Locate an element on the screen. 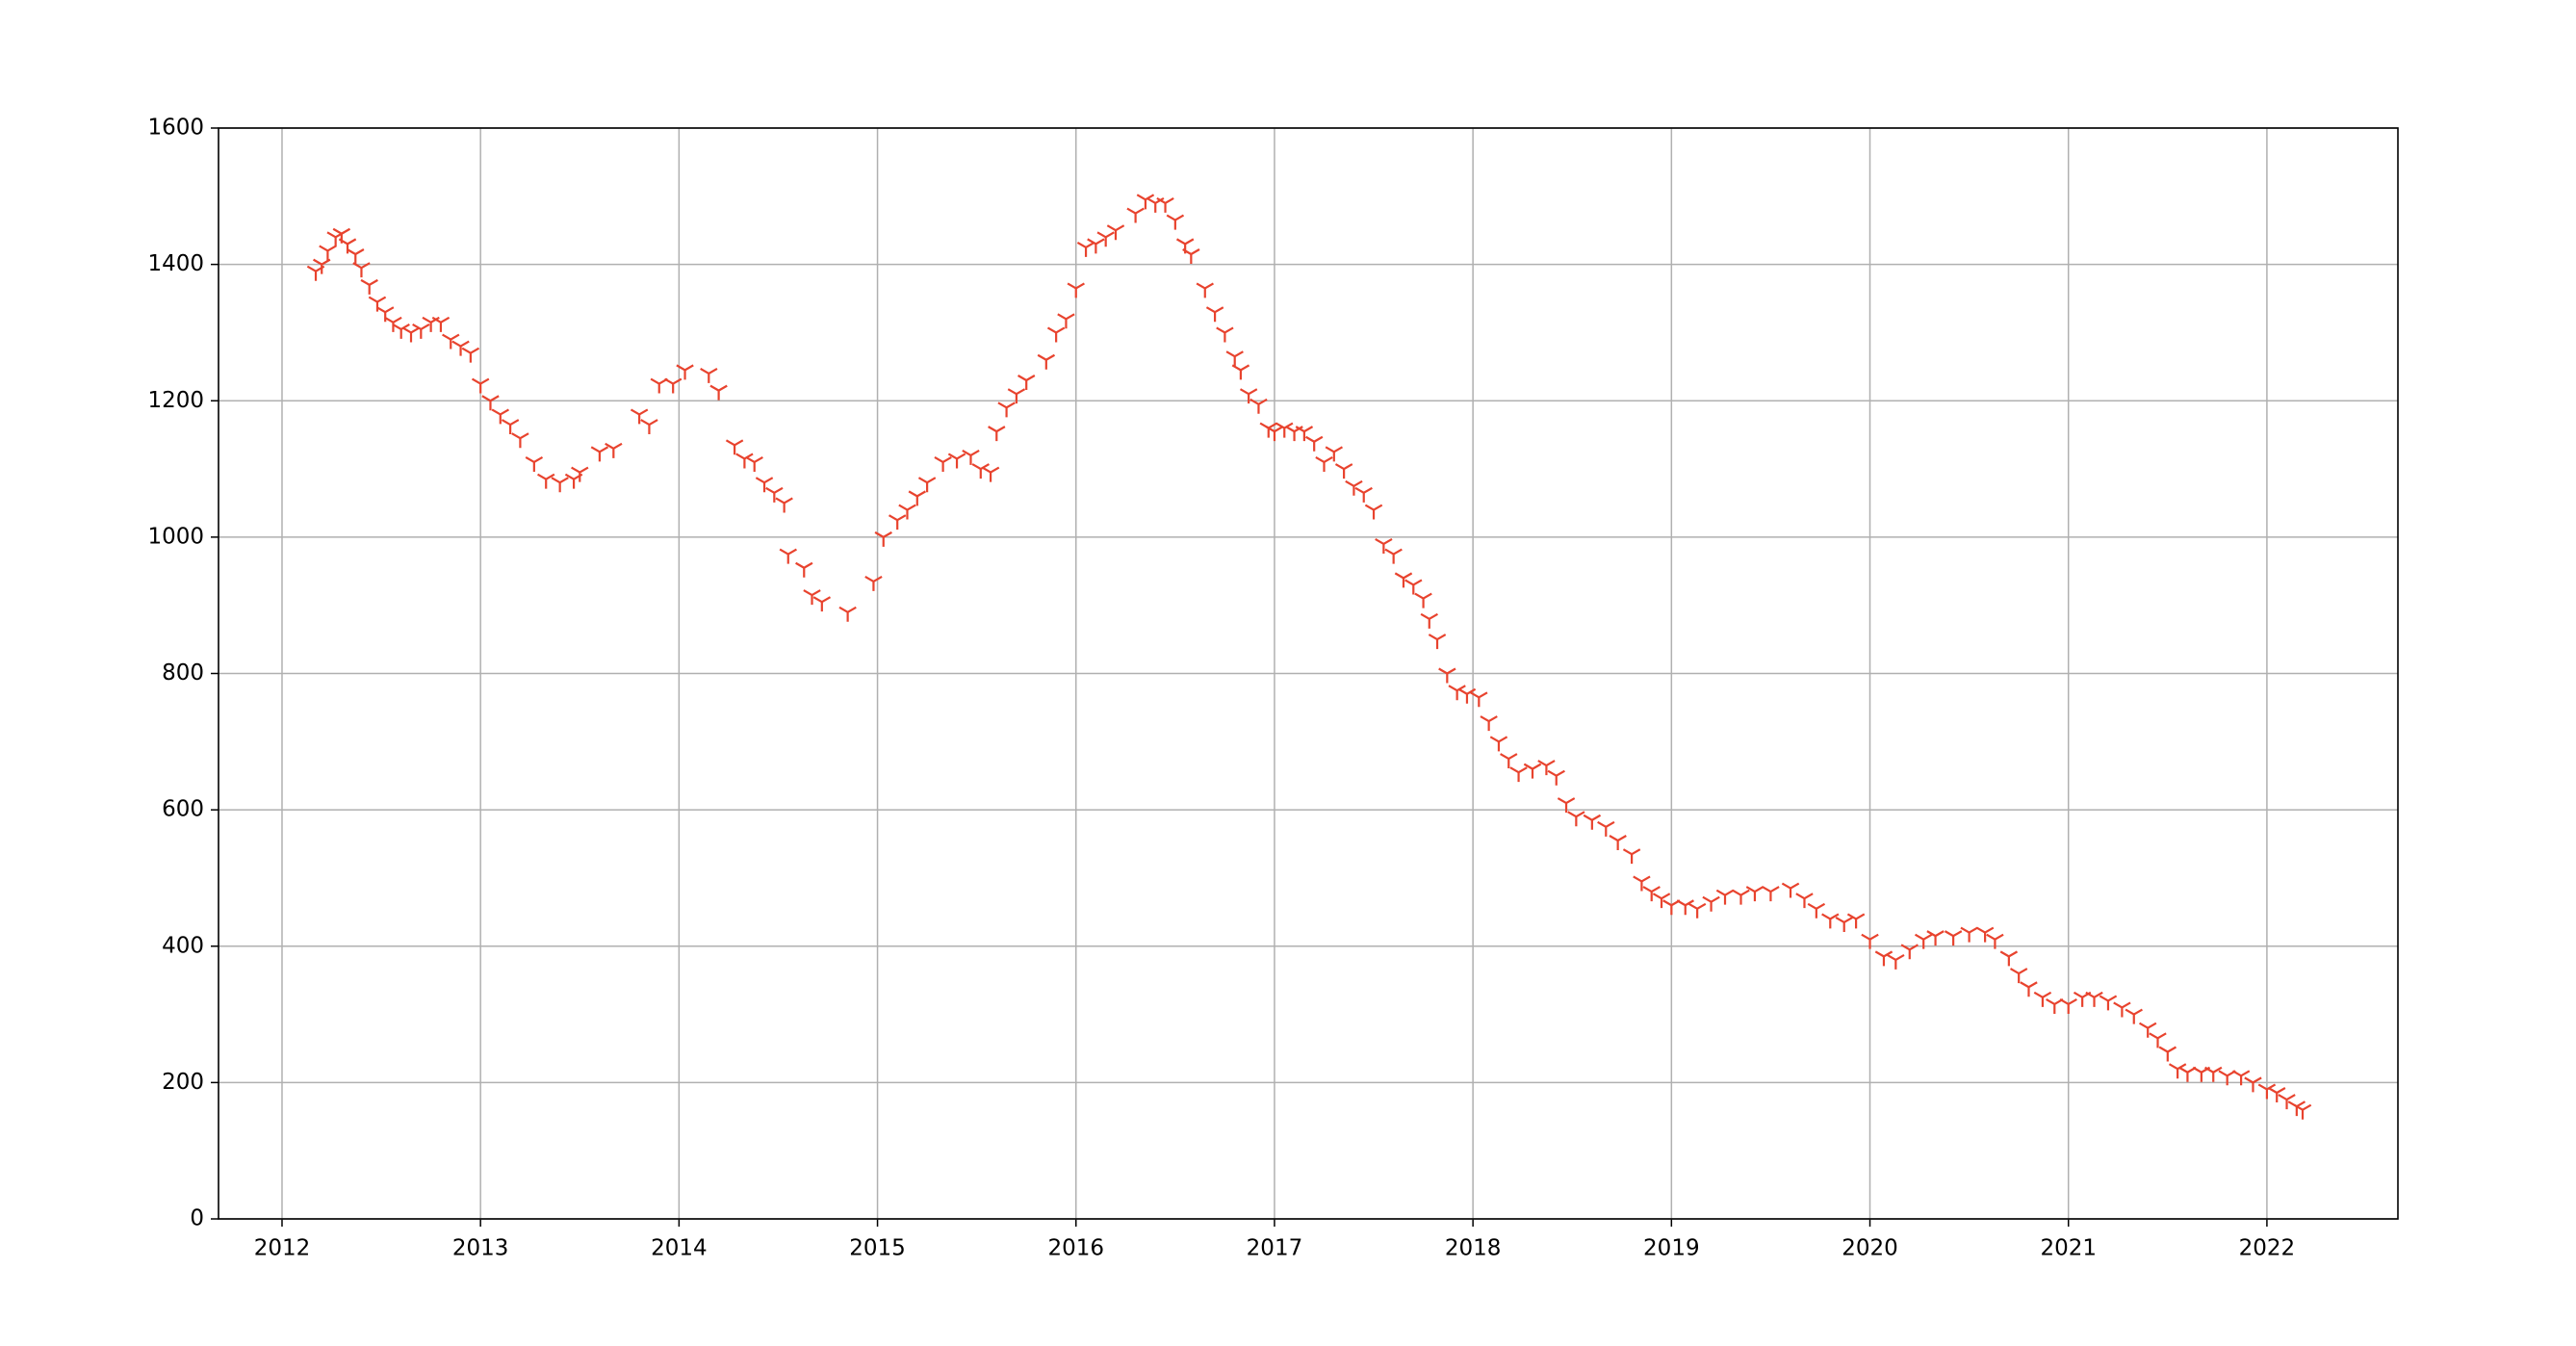  x-tick-label: 2019 is located at coordinates (1672, 1249).